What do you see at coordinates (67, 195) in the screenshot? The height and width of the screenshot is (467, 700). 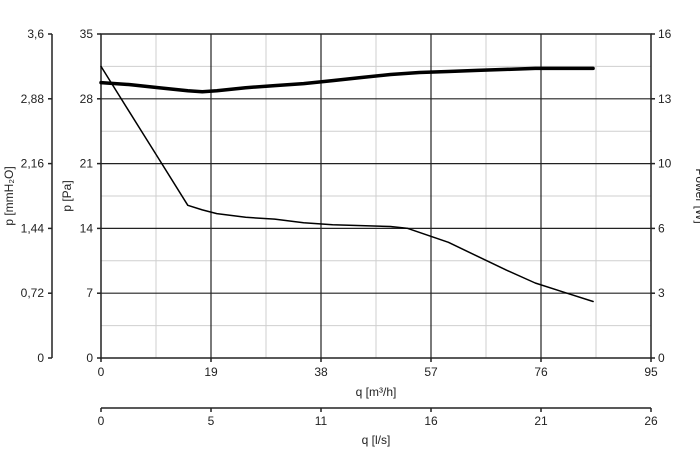 I see `y-axis-title: p [Pa]` at bounding box center [67, 195].